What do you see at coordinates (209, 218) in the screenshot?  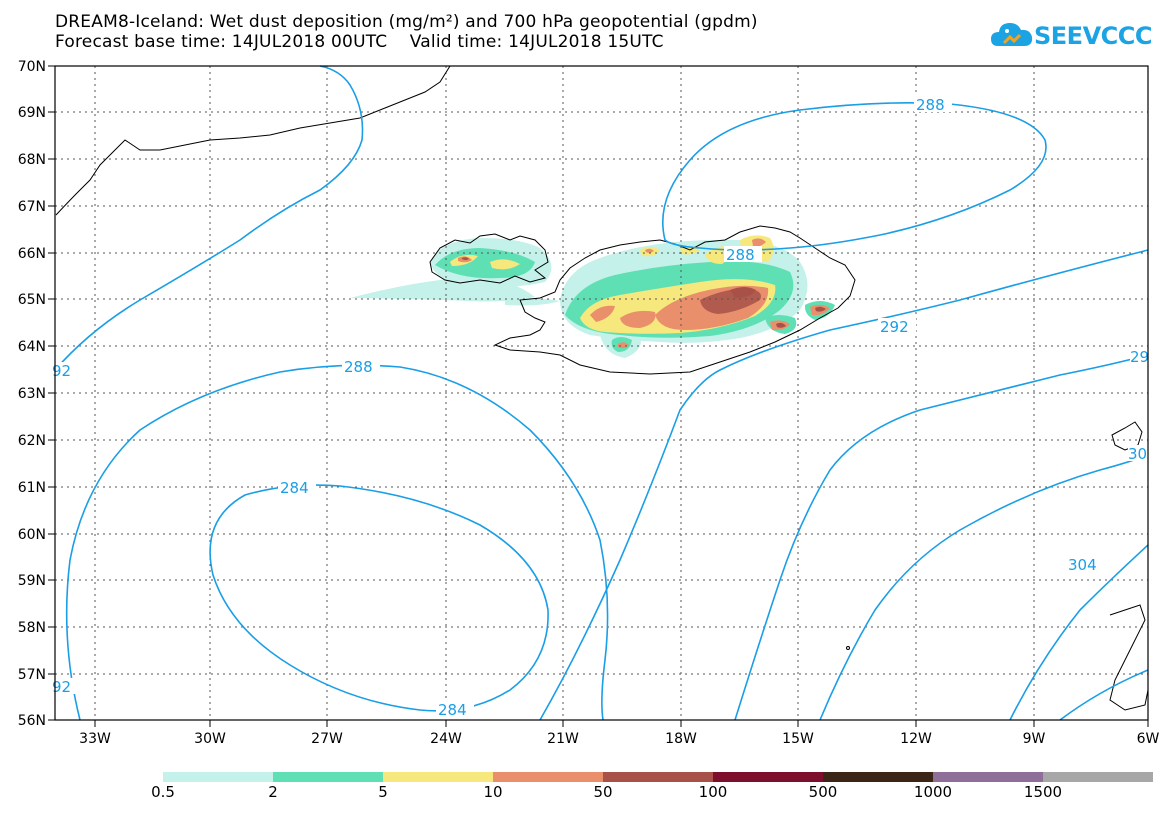 I see `contour-292-west` at bounding box center [209, 218].